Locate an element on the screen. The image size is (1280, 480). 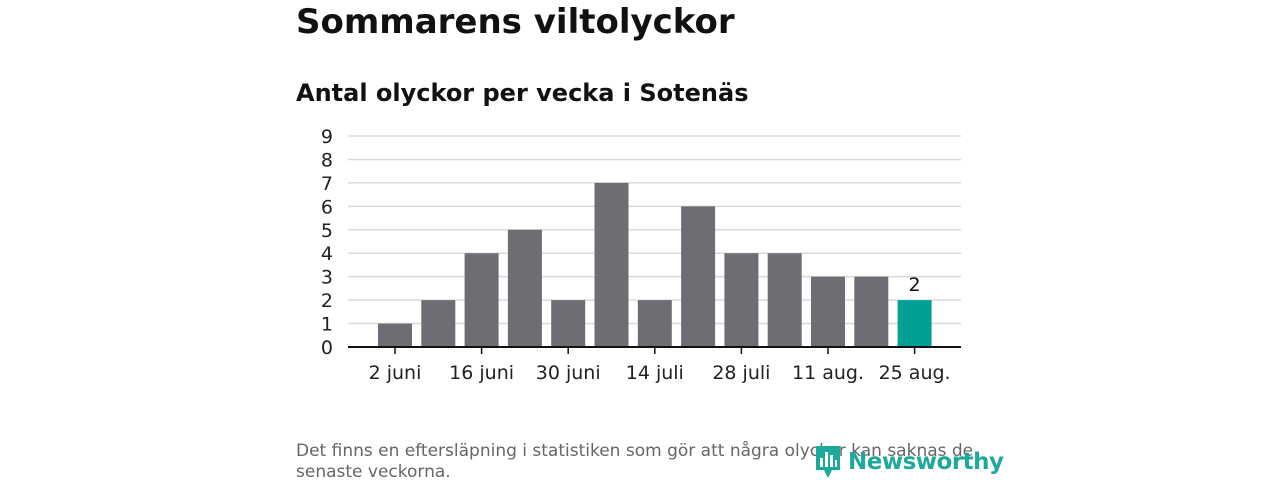
x-tick-label: 11 aug. is located at coordinates (828, 373).